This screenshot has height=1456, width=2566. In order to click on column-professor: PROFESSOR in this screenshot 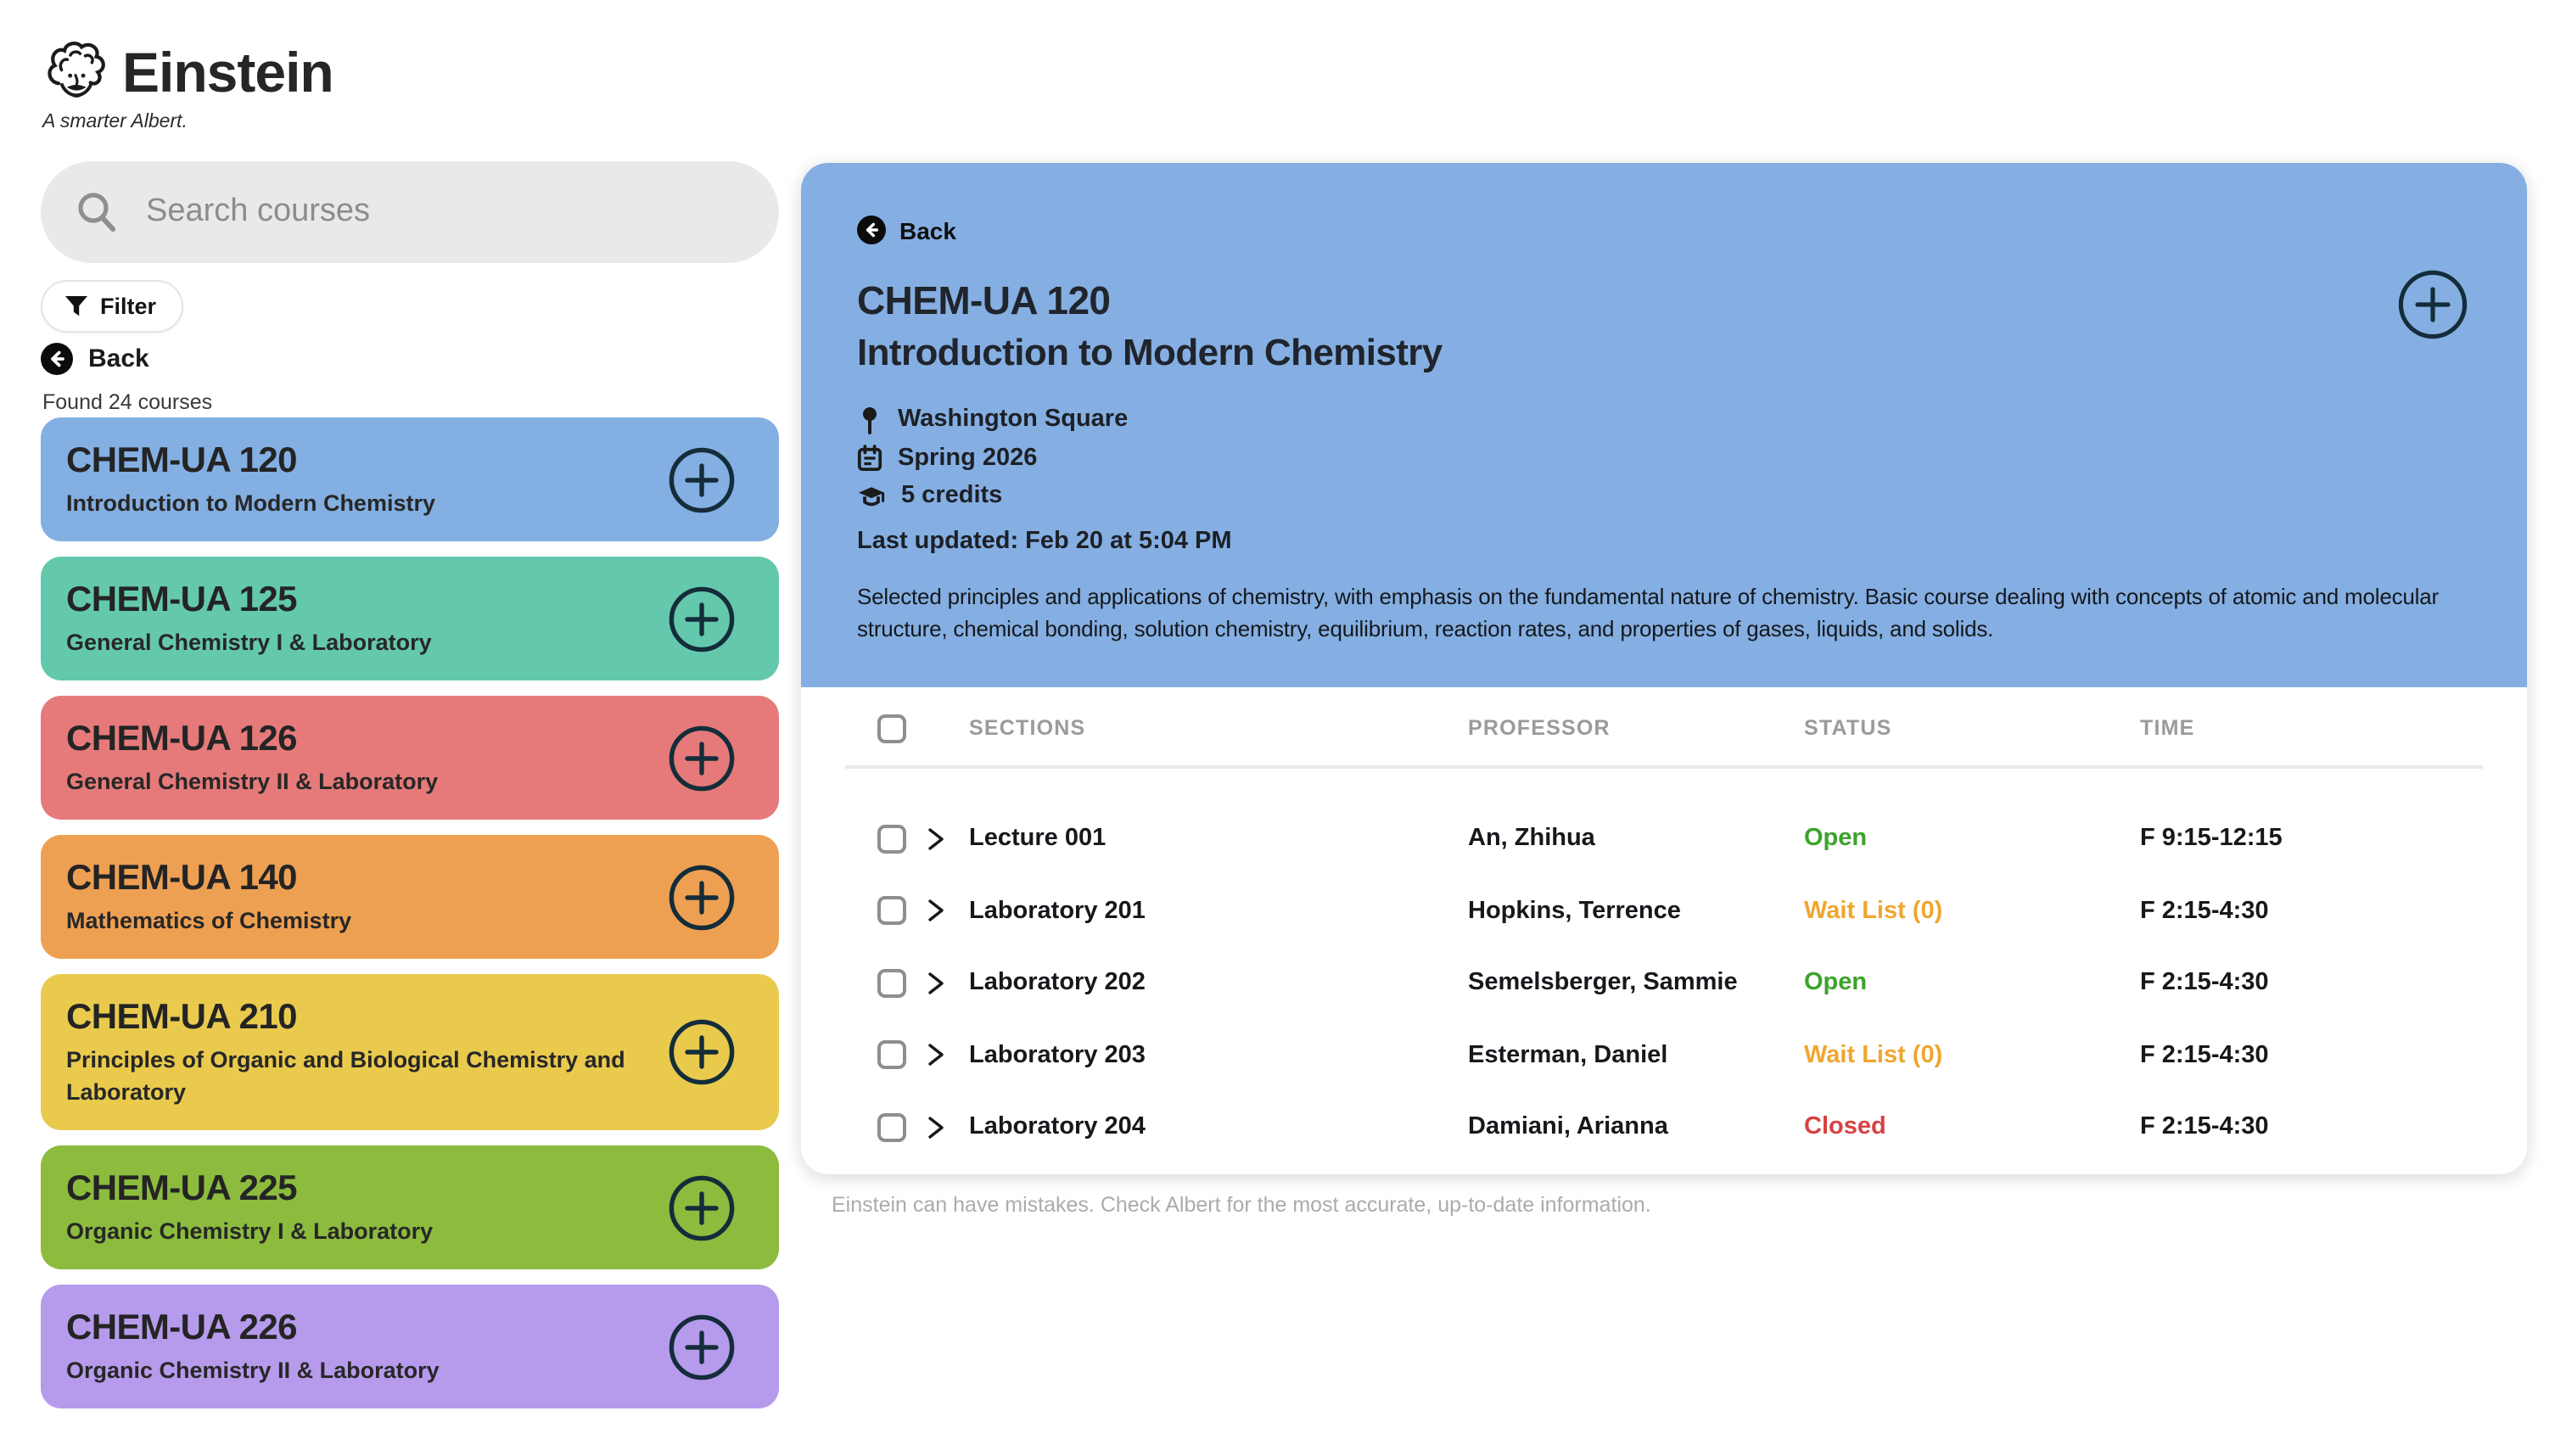, I will do `click(1539, 728)`.